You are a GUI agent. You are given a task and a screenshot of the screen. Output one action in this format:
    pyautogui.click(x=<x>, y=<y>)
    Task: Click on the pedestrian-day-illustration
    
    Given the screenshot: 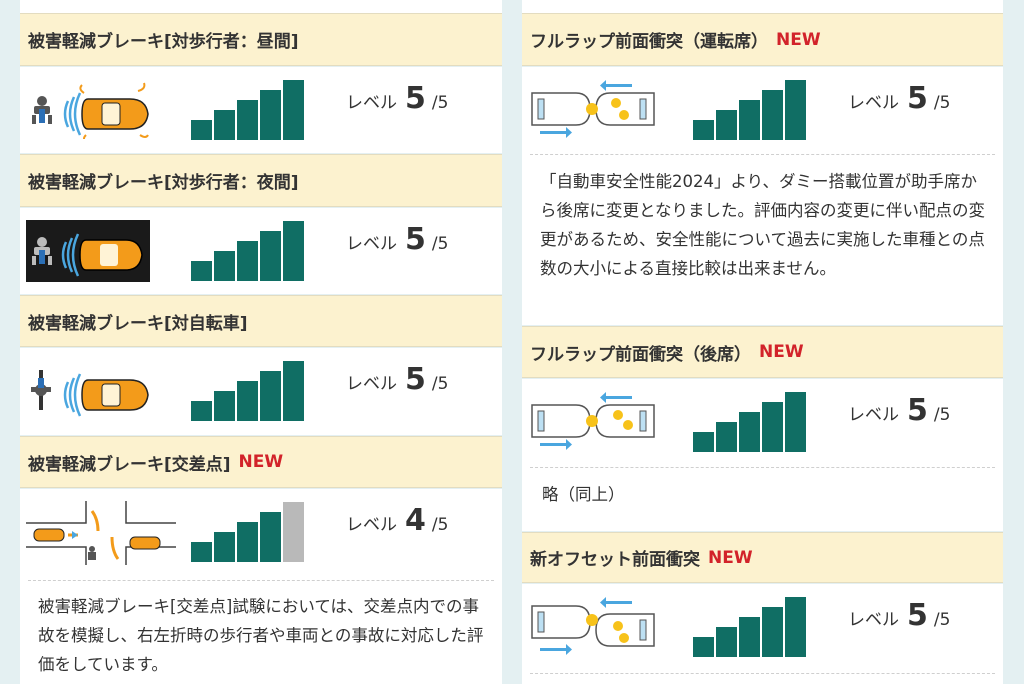 What is the action you would take?
    pyautogui.click(x=91, y=111)
    